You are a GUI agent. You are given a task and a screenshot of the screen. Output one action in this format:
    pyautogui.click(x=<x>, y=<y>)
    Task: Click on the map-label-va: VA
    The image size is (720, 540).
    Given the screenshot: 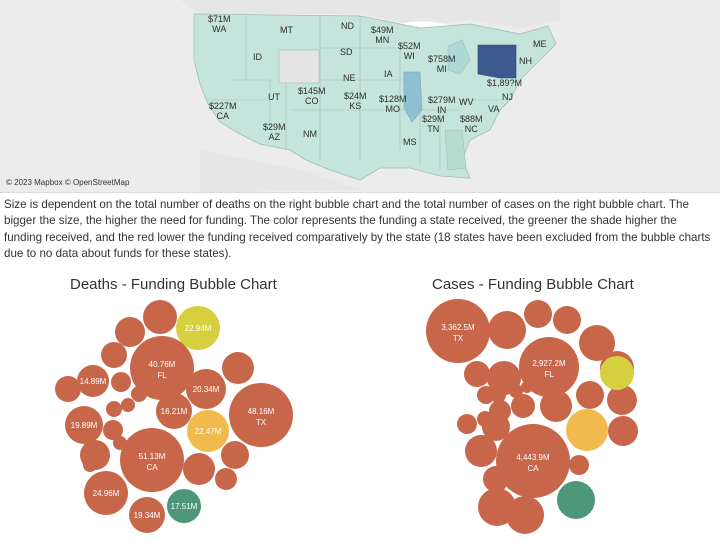 What is the action you would take?
    pyautogui.click(x=494, y=109)
    